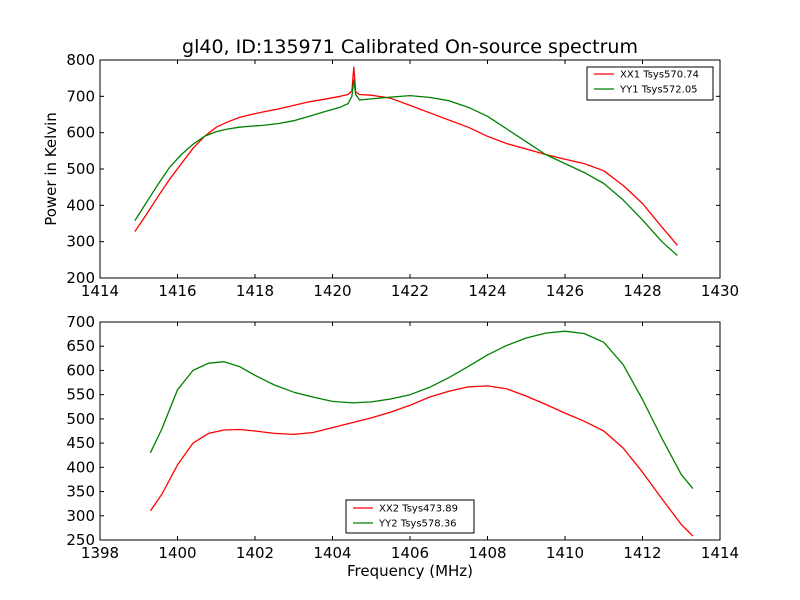 This screenshot has height=600, width=800. I want to click on x-tick-label: 1418, so click(255, 291).